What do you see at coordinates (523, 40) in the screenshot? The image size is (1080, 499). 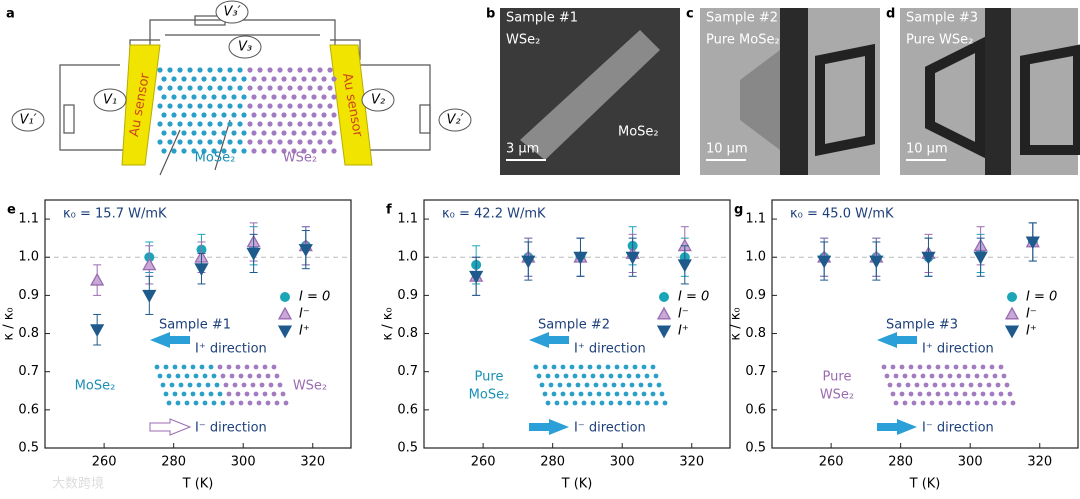 I see `image-caption: WSe₂` at bounding box center [523, 40].